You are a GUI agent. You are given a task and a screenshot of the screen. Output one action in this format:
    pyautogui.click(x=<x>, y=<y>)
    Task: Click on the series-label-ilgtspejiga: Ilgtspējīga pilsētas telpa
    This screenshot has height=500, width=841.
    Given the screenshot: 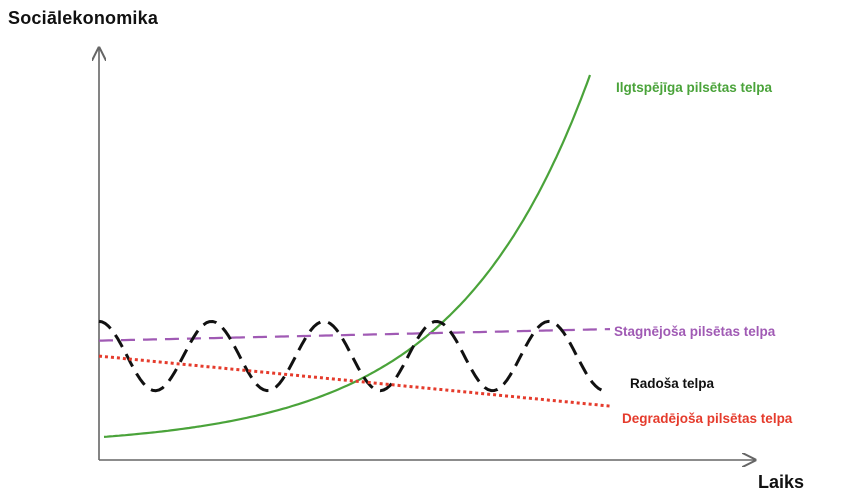 What is the action you would take?
    pyautogui.click(x=694, y=87)
    